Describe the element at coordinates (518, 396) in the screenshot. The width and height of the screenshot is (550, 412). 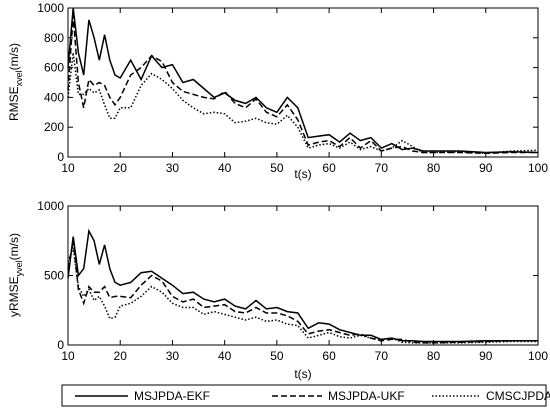
I see `legend-label: CMSCJPDA` at that location.